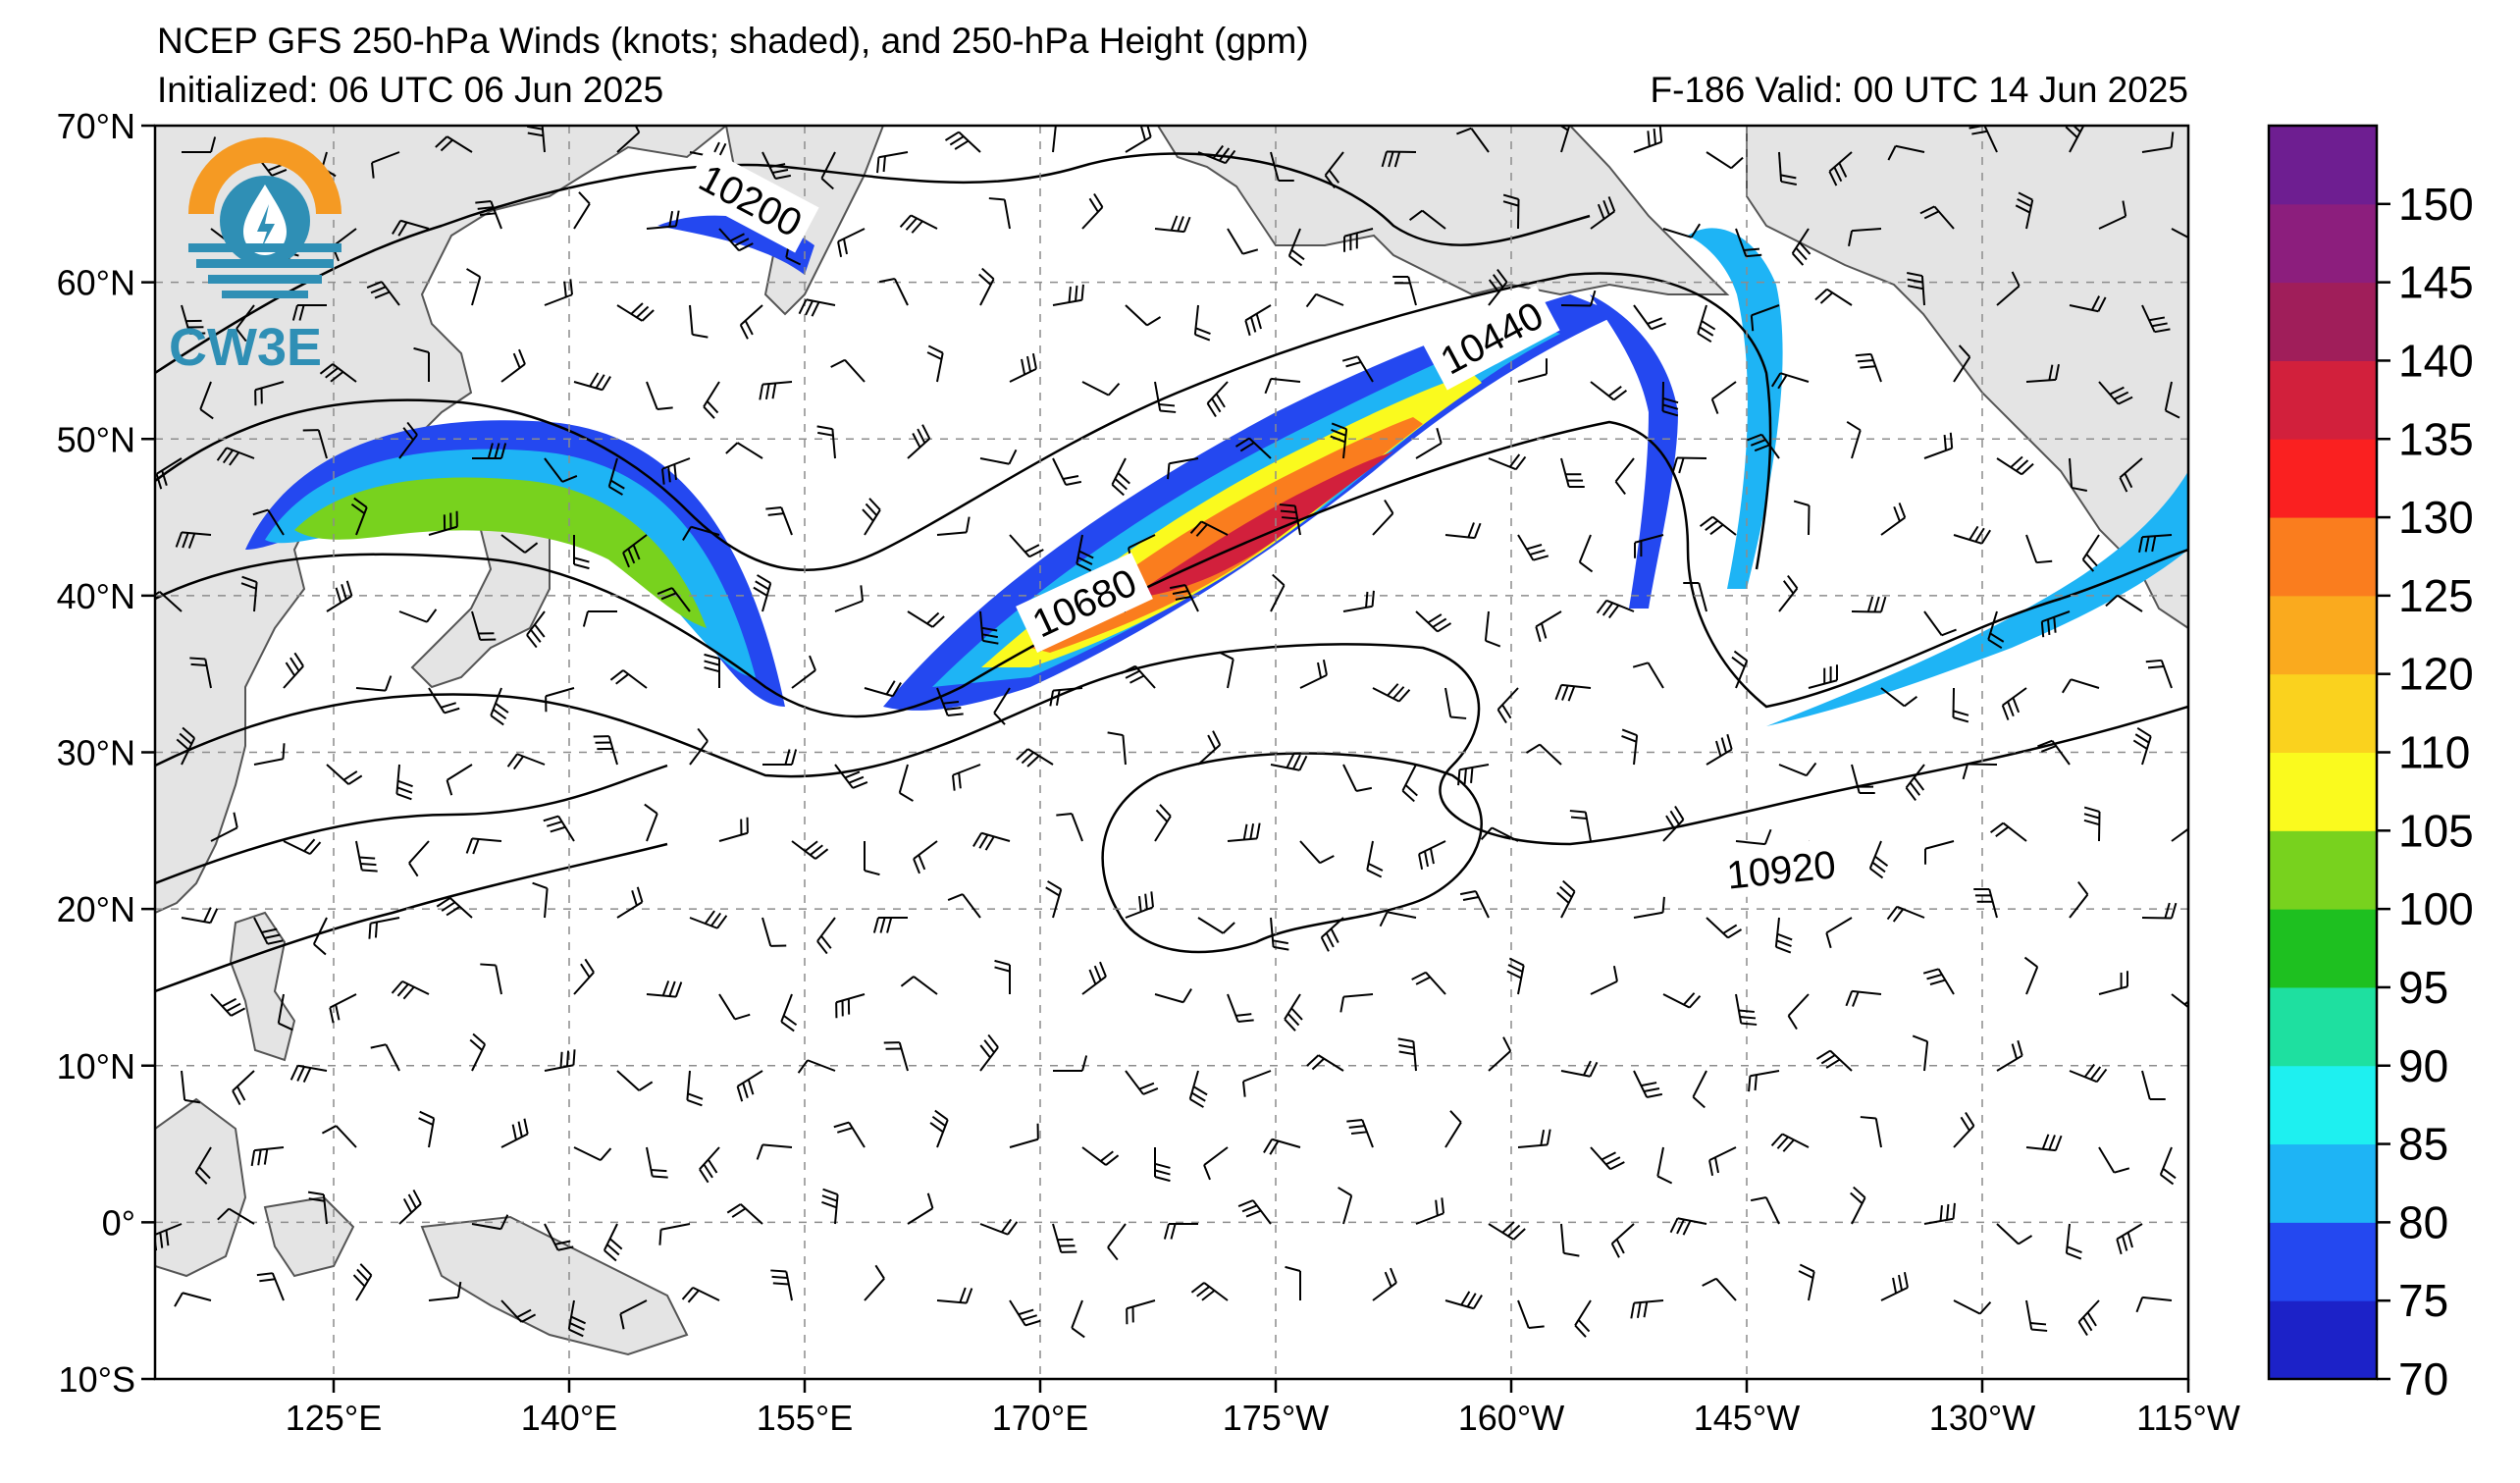  What do you see at coordinates (96, 126) in the screenshot?
I see `lat-tick-label: 70°N` at bounding box center [96, 126].